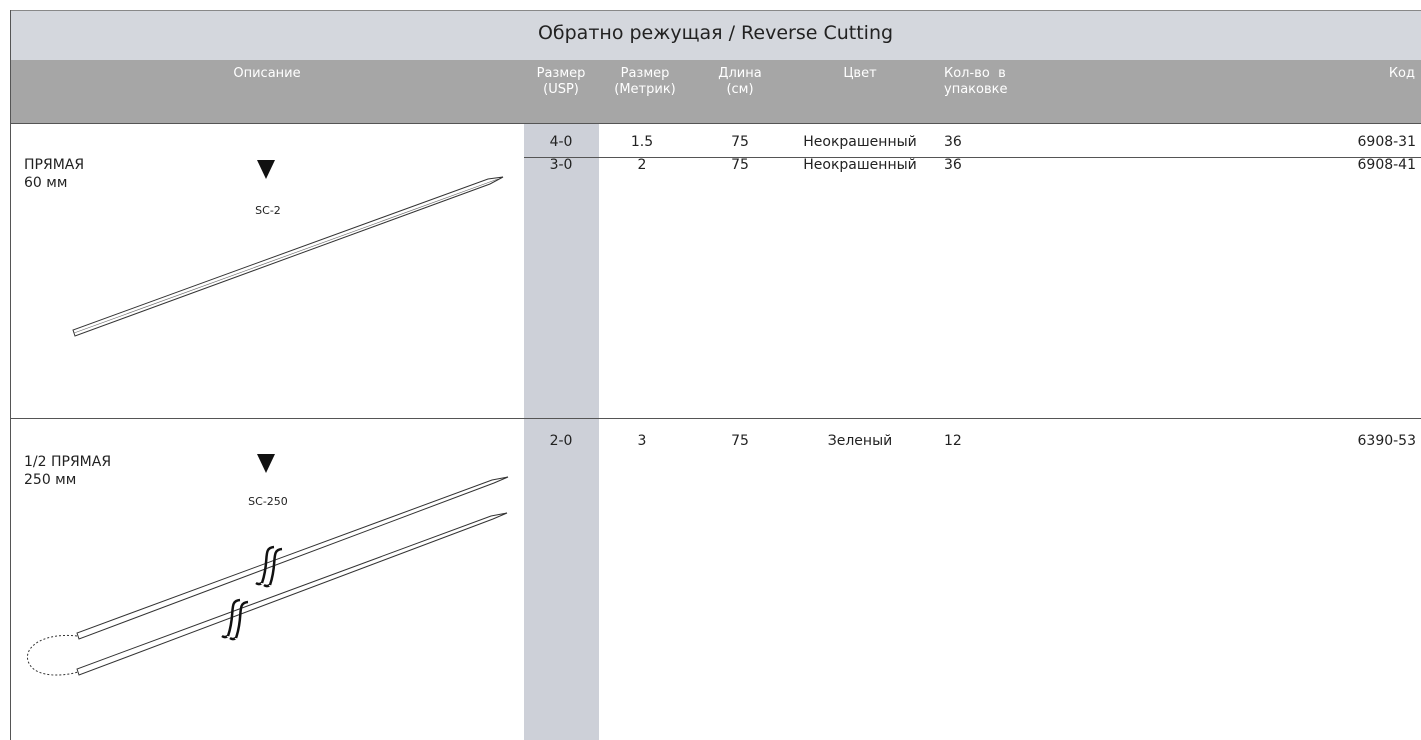 This screenshot has width=1421, height=740. What do you see at coordinates (715, 33) in the screenshot?
I see `title: Обратно режущая / Reverse Cutting` at bounding box center [715, 33].